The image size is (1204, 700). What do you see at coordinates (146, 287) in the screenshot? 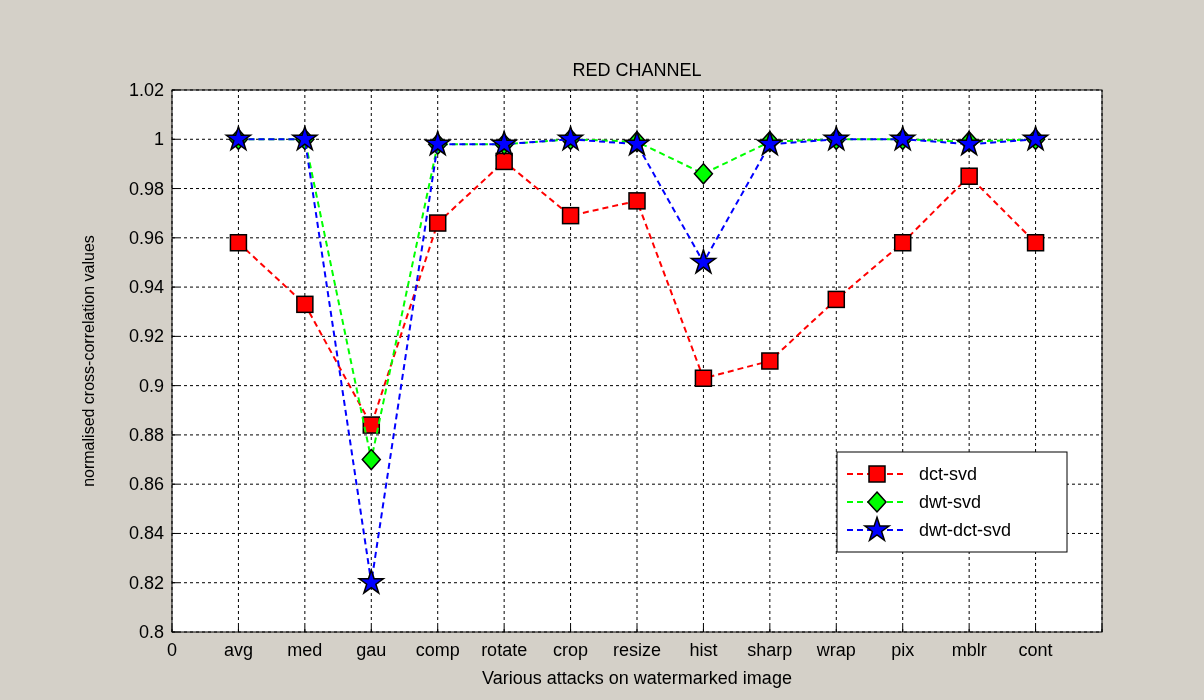
I see `y-tick-label: 0.94` at bounding box center [146, 287].